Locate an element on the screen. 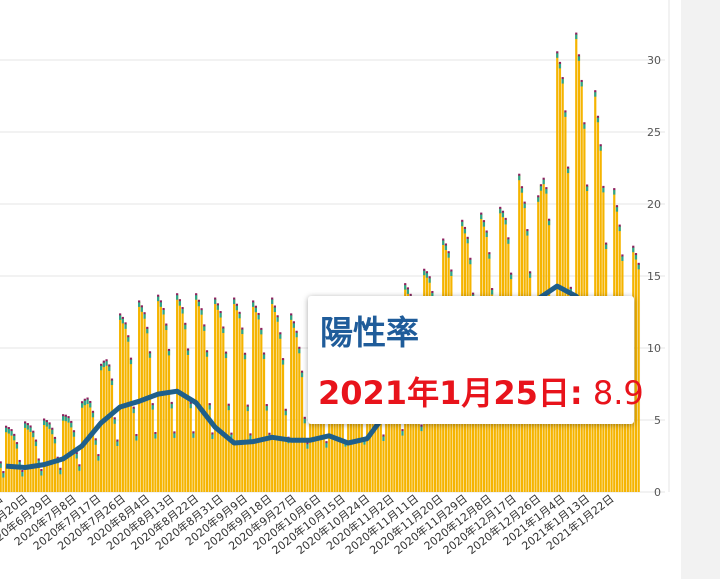  scrollbar-track is located at coordinates (700, 289).